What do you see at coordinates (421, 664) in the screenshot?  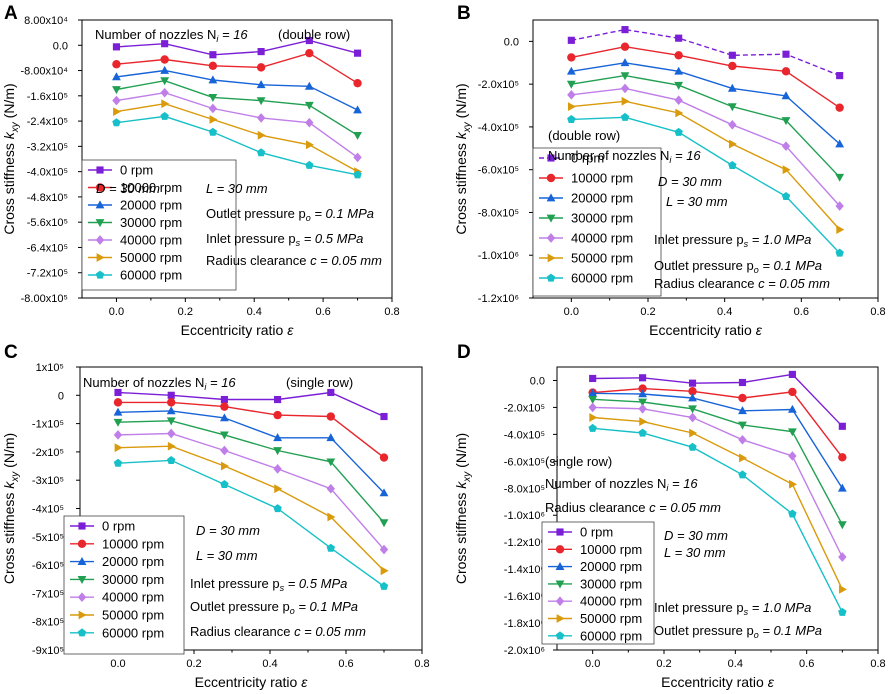 I see `x-tick-label: 0.8` at bounding box center [421, 664].